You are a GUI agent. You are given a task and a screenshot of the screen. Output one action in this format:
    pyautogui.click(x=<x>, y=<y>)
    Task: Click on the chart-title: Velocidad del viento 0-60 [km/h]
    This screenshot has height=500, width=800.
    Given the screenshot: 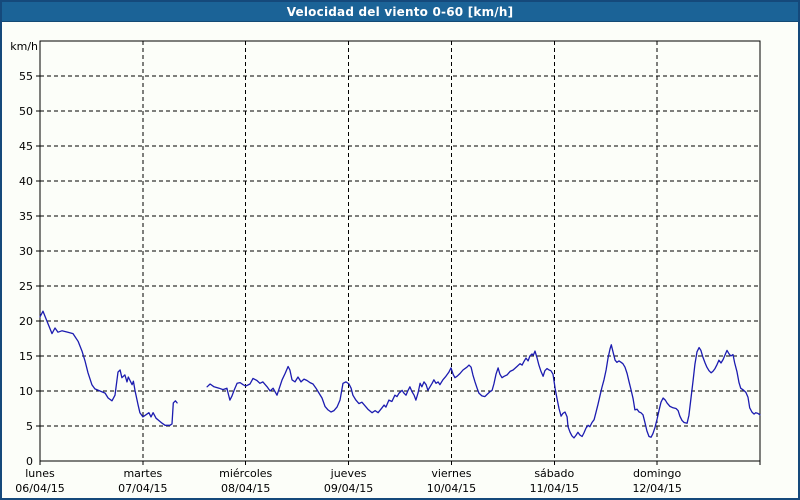 What is the action you would take?
    pyautogui.click(x=400, y=11)
    